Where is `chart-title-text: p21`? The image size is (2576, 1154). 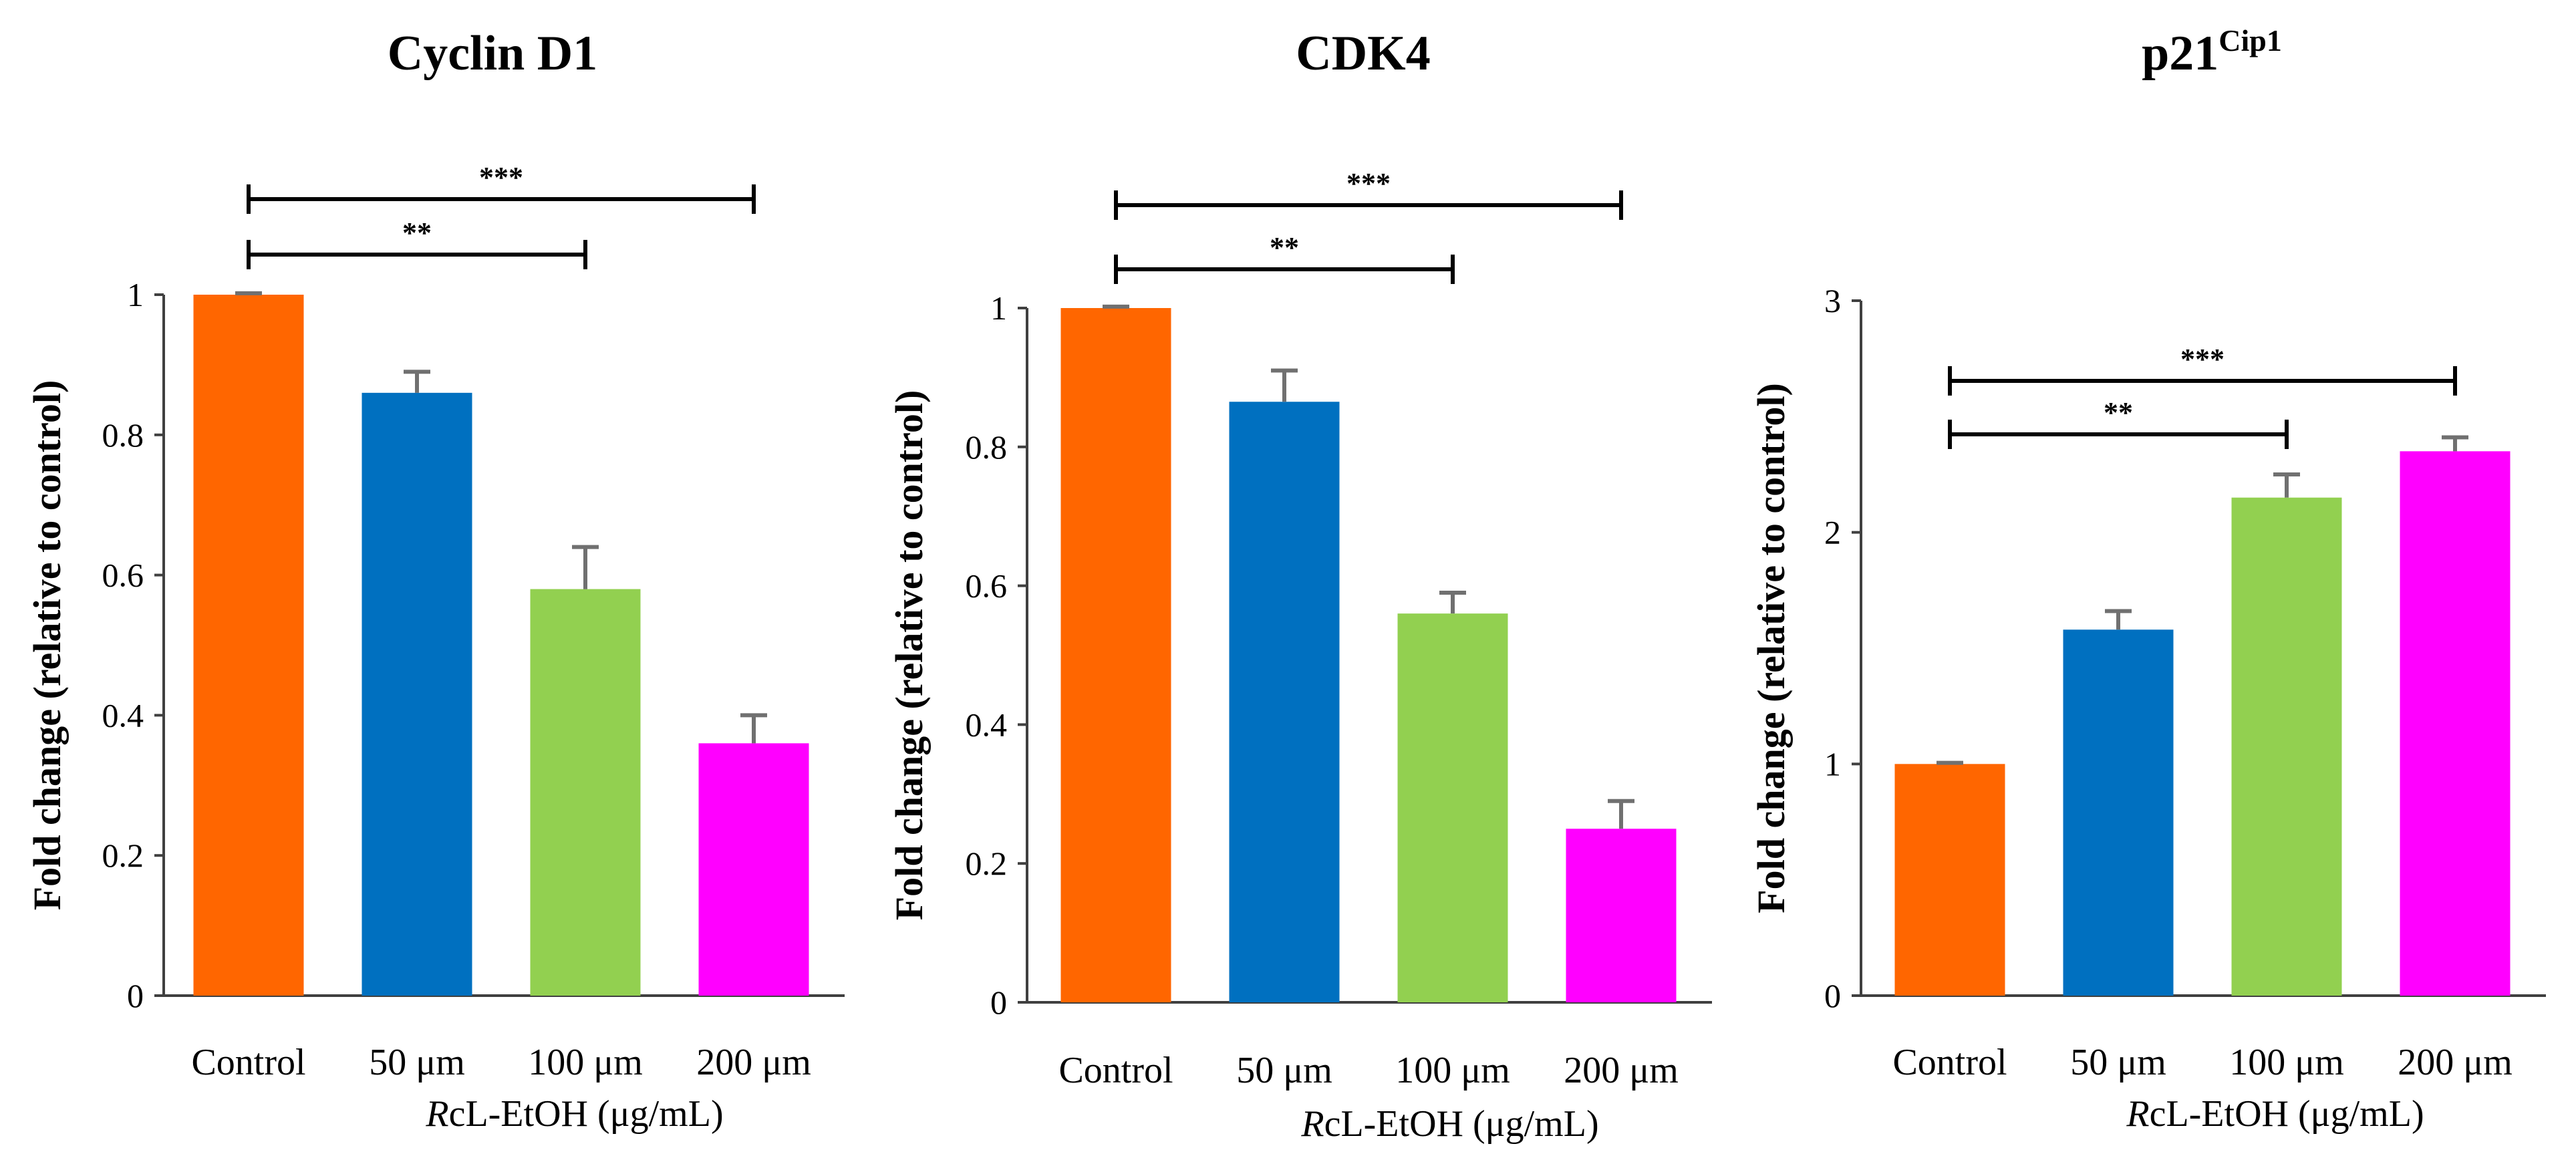 chart-title-text: p21 is located at coordinates (2180, 54).